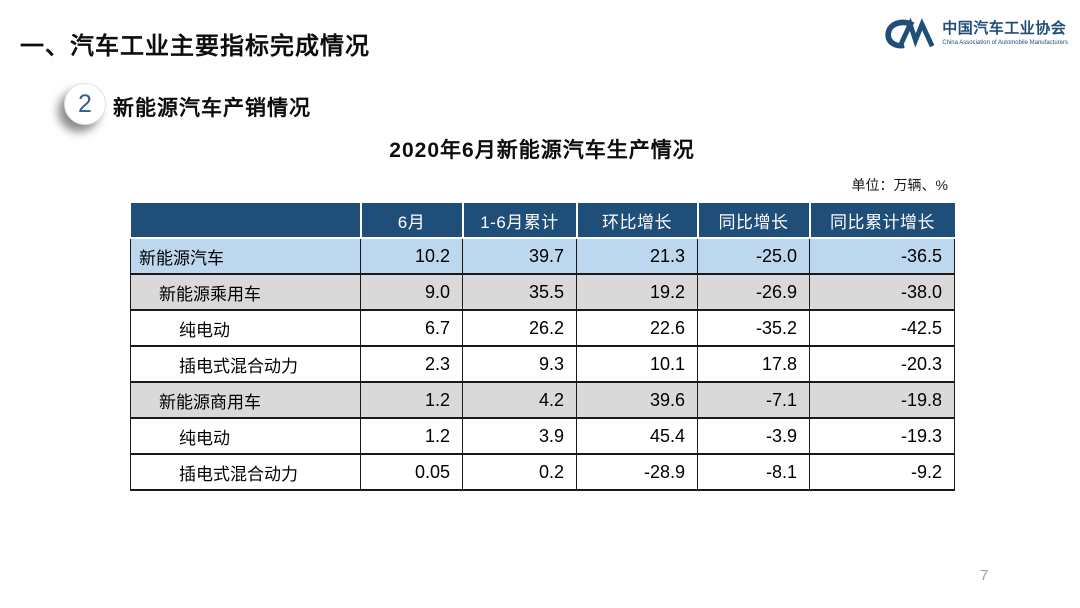  What do you see at coordinates (245, 292) in the screenshot?
I see `row-label-cell: 新能源乘用车` at bounding box center [245, 292].